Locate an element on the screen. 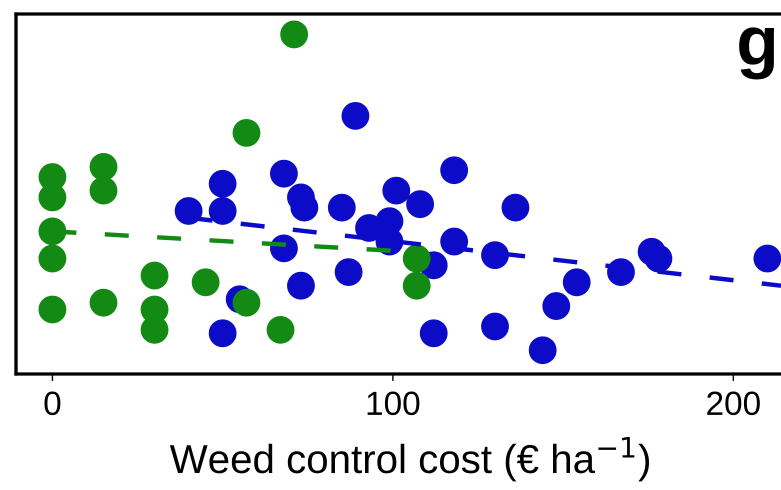 This screenshot has height=490, width=781. annotation: g is located at coordinates (756, 53).